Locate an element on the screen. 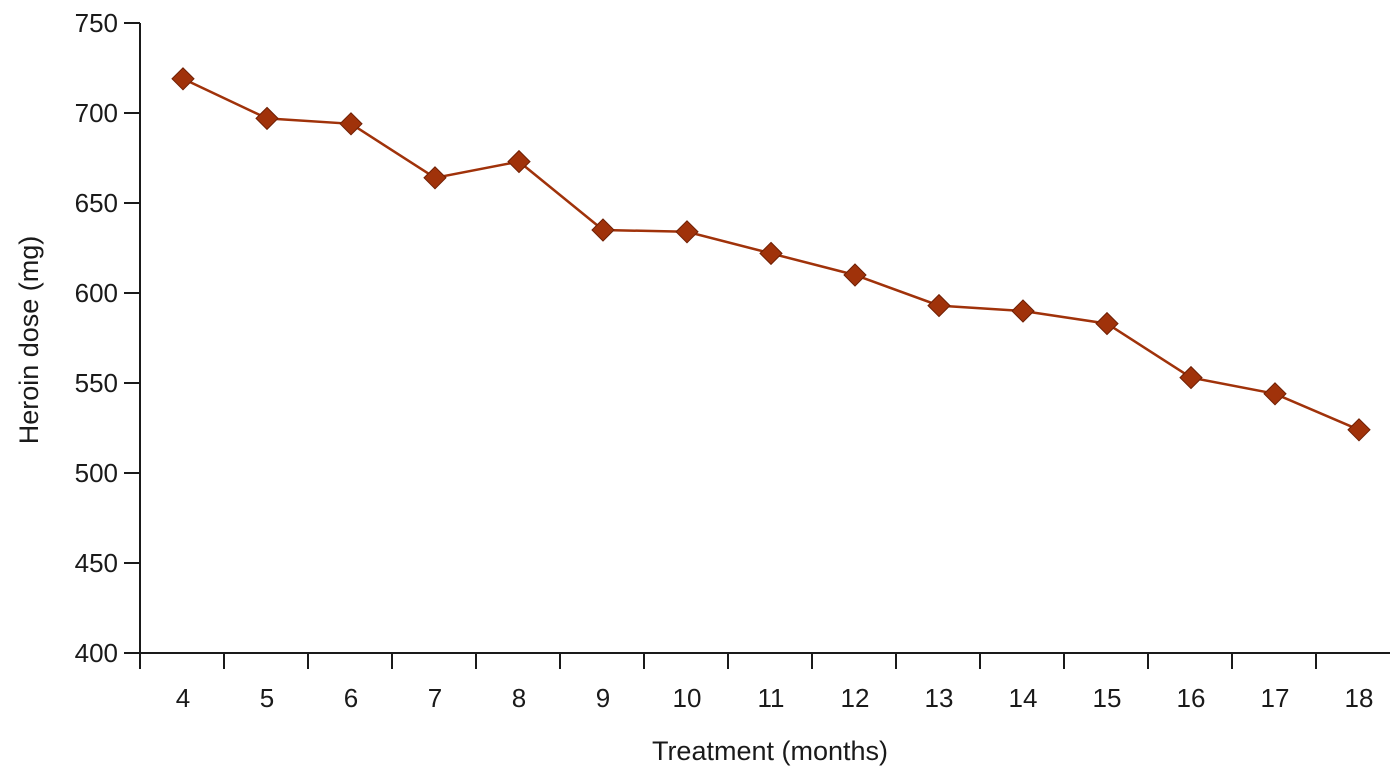 Image resolution: width=1390 pixels, height=770 pixels. x-tick-label: 8 is located at coordinates (519, 698).